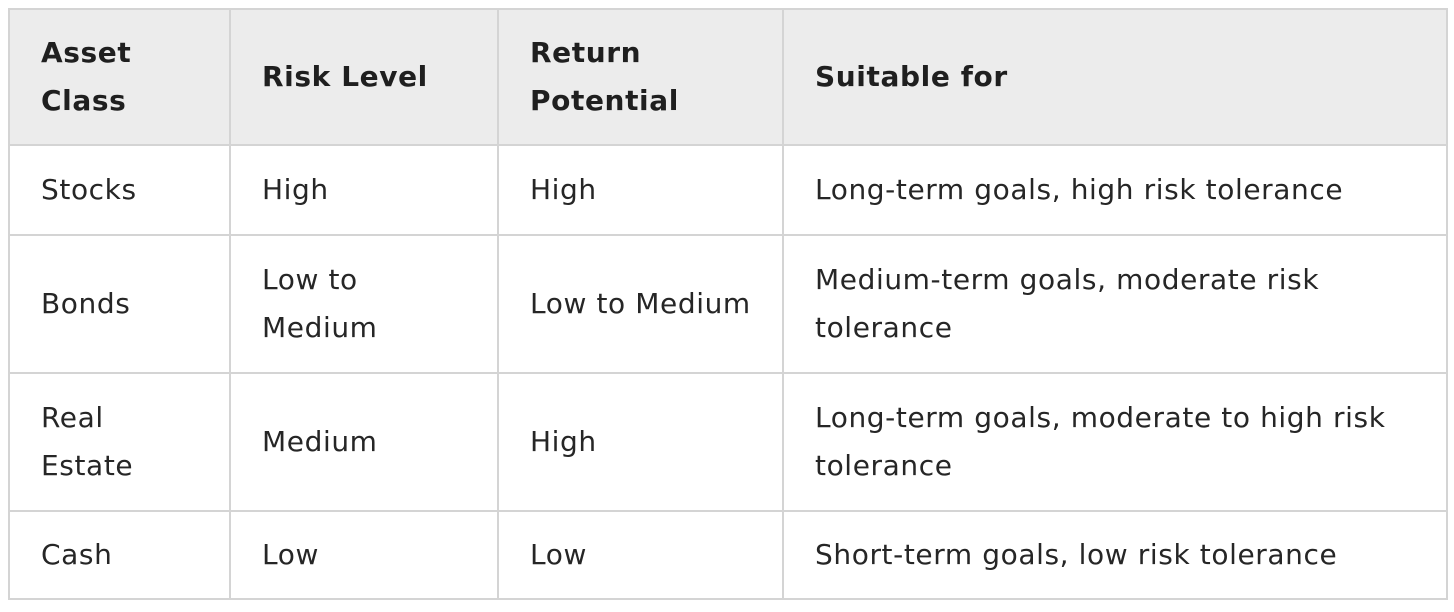 The image size is (1454, 612). What do you see at coordinates (1115, 555) in the screenshot?
I see `cell-suitable-for: Short-term goals, low risk tolerance` at bounding box center [1115, 555].